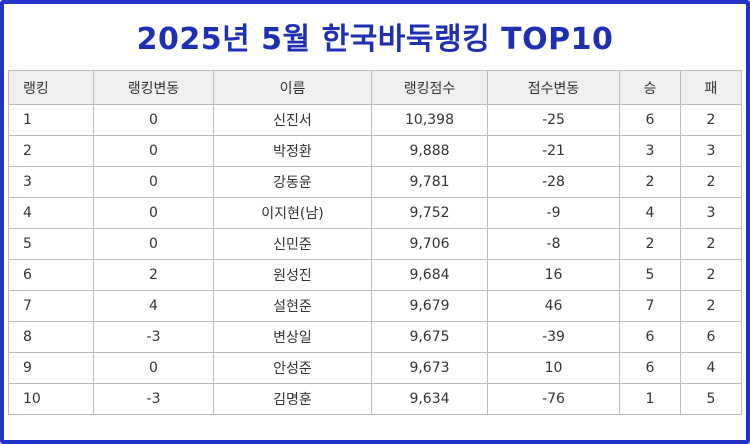  Describe the element at coordinates (292, 182) in the screenshot. I see `cell-name: 강동윤` at that location.